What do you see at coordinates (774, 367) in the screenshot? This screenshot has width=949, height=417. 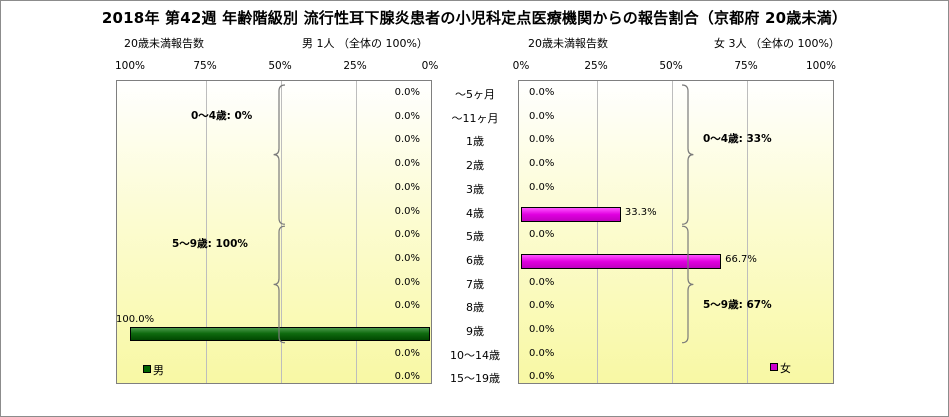 I see `female-legend-swatch` at bounding box center [774, 367].